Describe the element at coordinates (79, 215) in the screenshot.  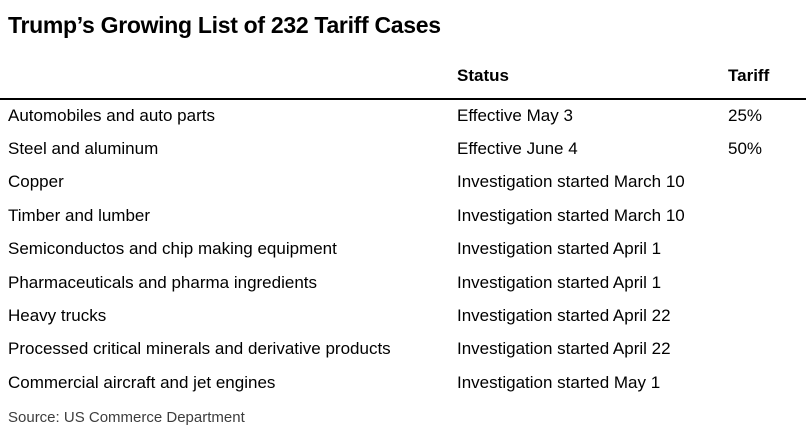
I see `item-cell: Timber and lumber` at that location.